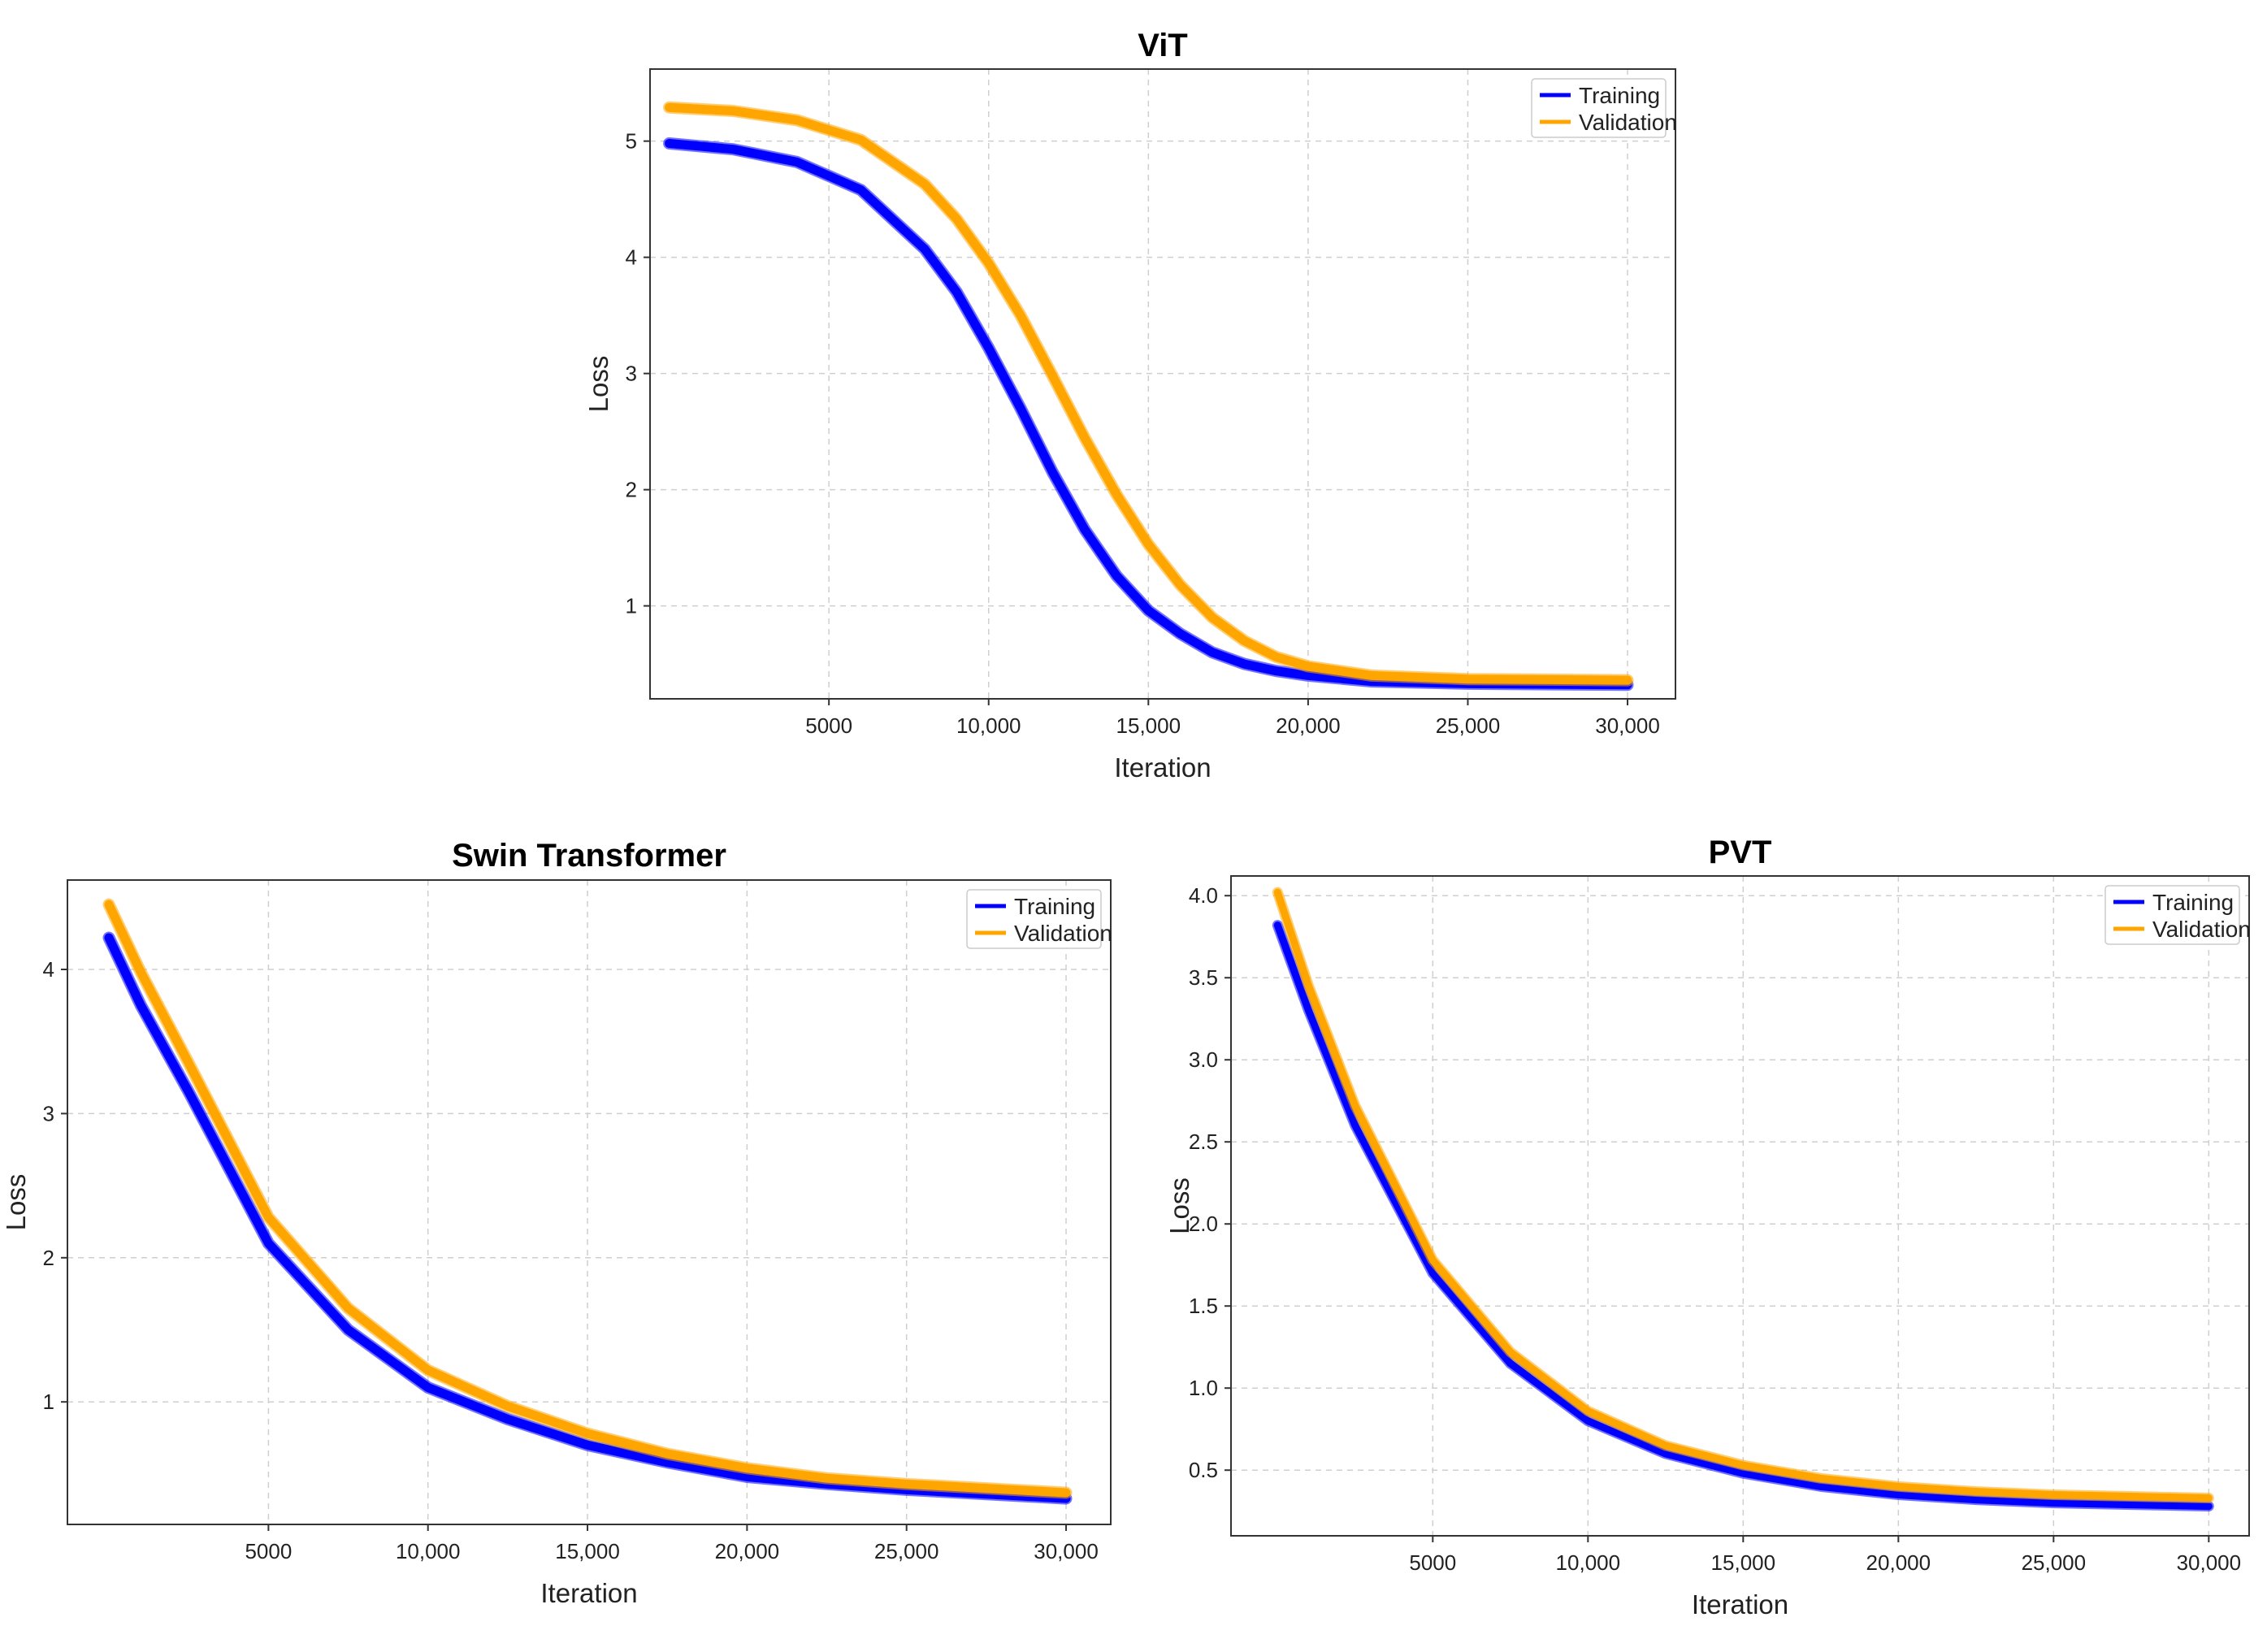 This screenshot has height=1652, width=2267. Describe the element at coordinates (1204, 1306) in the screenshot. I see `y-tick-label: 1.5` at that location.